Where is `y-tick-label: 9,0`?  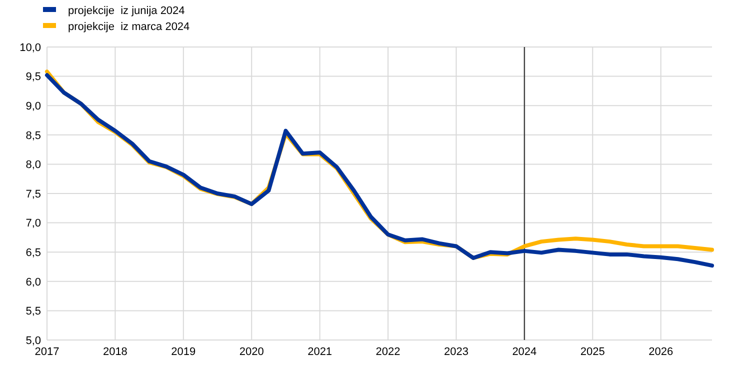
y-tick-label: 9,0 is located at coordinates (33, 106).